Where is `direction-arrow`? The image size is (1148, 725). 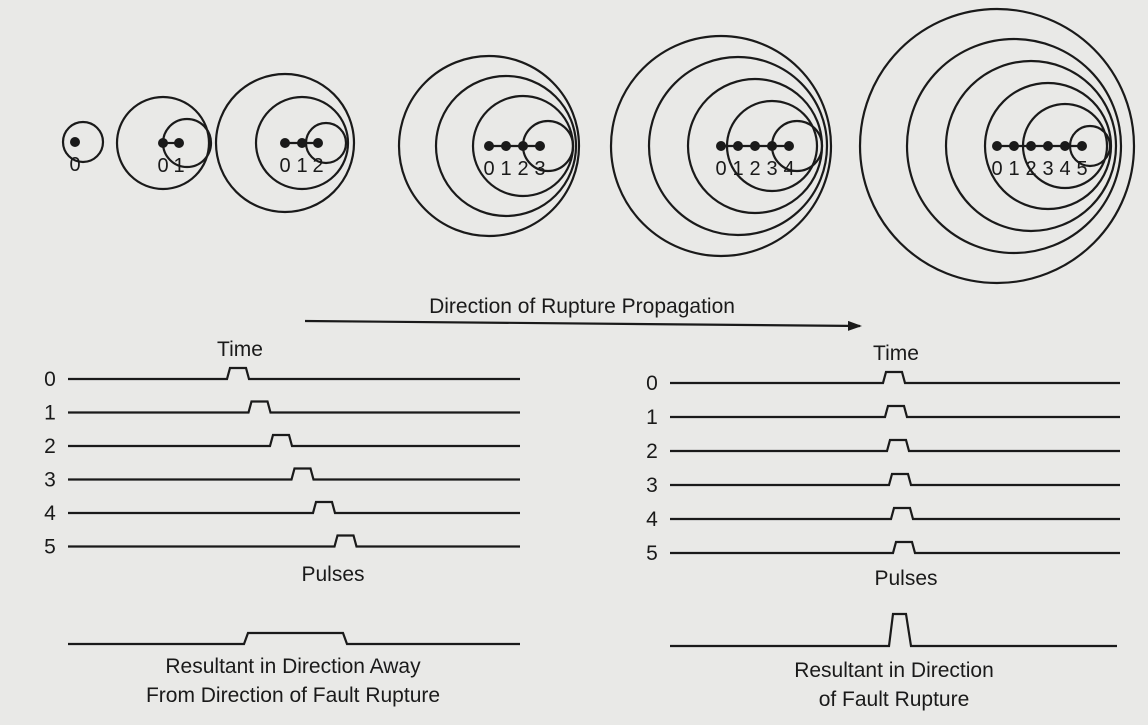 direction-arrow is located at coordinates (583, 325).